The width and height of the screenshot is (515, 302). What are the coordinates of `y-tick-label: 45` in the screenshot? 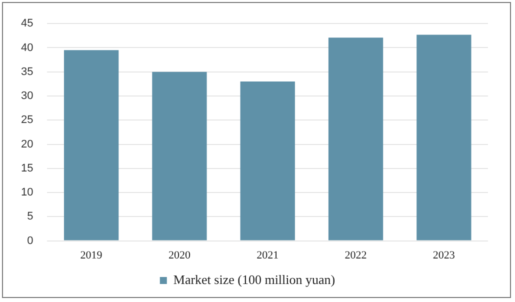 It's located at (27, 24).